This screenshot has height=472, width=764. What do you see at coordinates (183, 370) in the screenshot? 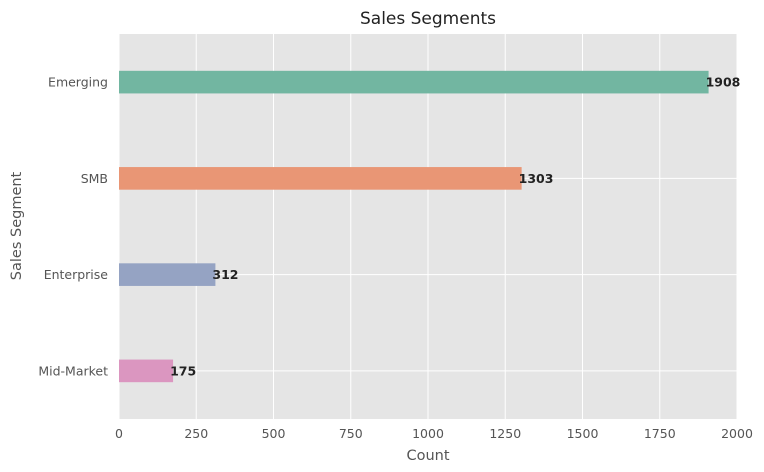
I see `data-label: 175` at bounding box center [183, 370].